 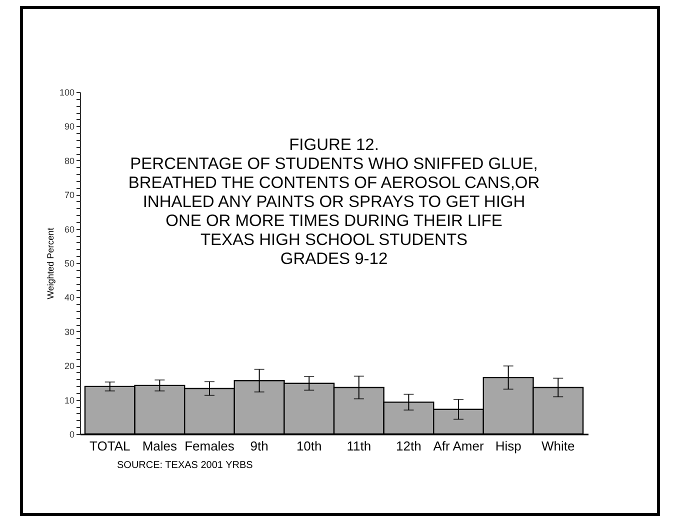 What do you see at coordinates (160, 446) in the screenshot?
I see `x-tick-label: Males` at bounding box center [160, 446].